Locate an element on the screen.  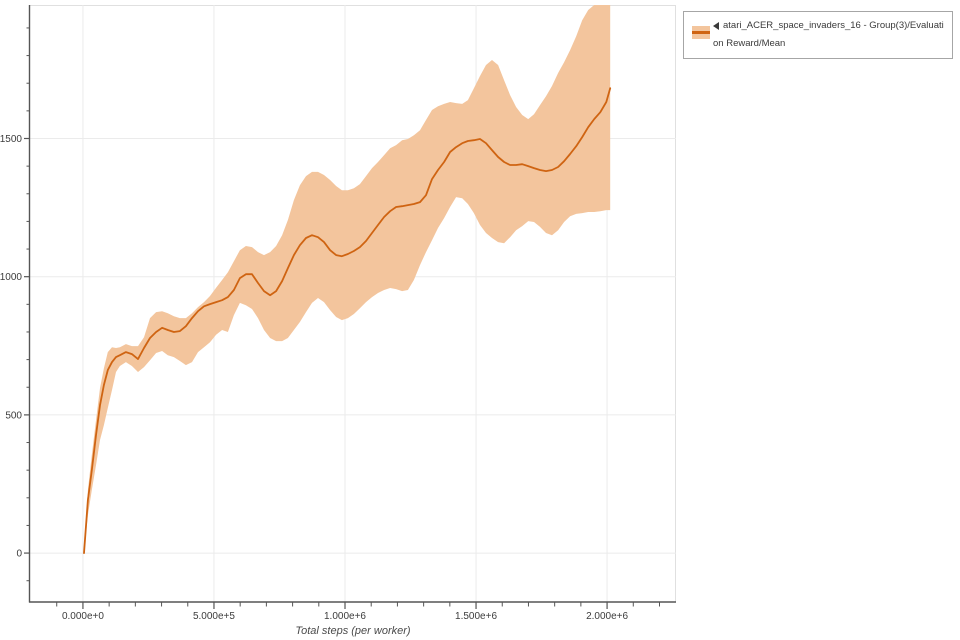
series-marker-icon is located at coordinates (716, 26).